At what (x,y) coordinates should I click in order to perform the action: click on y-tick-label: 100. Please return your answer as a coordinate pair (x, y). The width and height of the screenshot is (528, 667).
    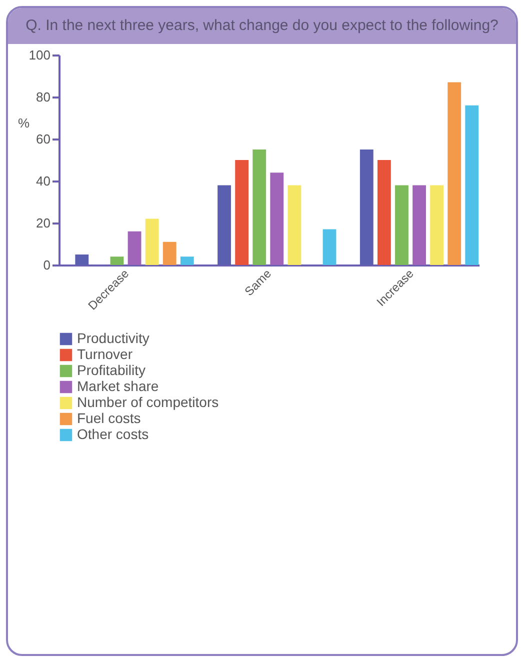
    Looking at the image, I should click on (39, 55).